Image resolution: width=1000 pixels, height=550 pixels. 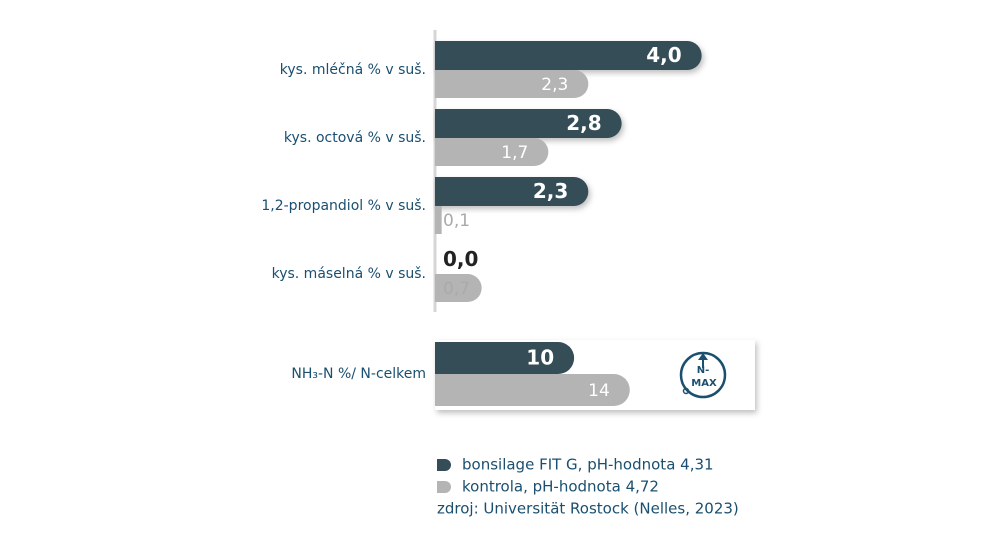 What do you see at coordinates (460, 259) in the screenshot?
I see `value-label: 0,0` at bounding box center [460, 259].